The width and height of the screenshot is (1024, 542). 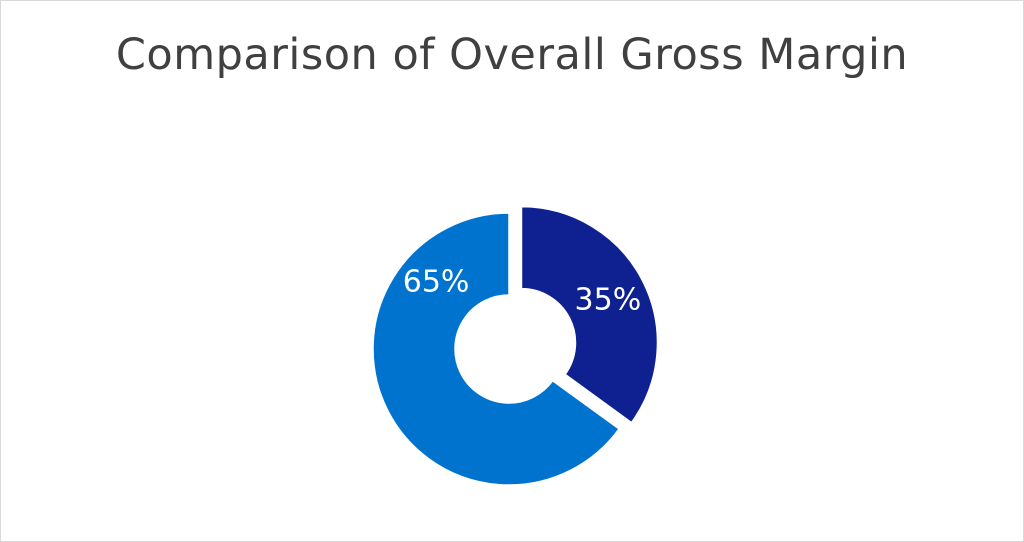 I want to click on slice-label-1: 65%, so click(x=436, y=282).